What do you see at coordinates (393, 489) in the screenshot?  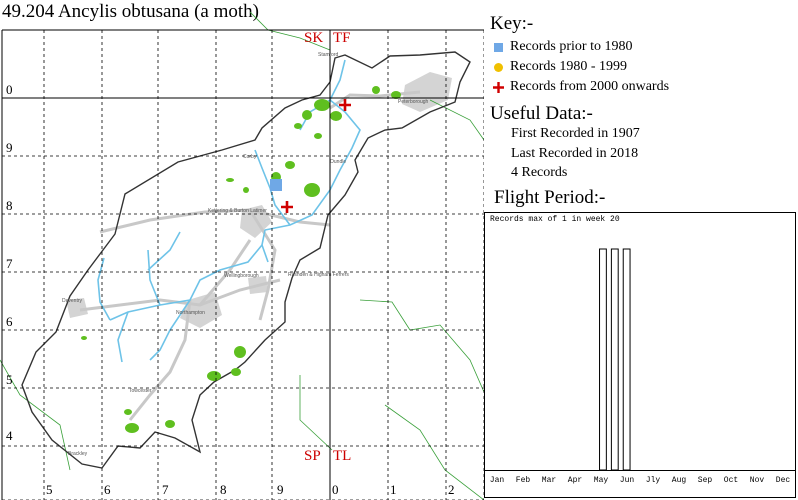 I see `column-label: 1` at bounding box center [393, 489].